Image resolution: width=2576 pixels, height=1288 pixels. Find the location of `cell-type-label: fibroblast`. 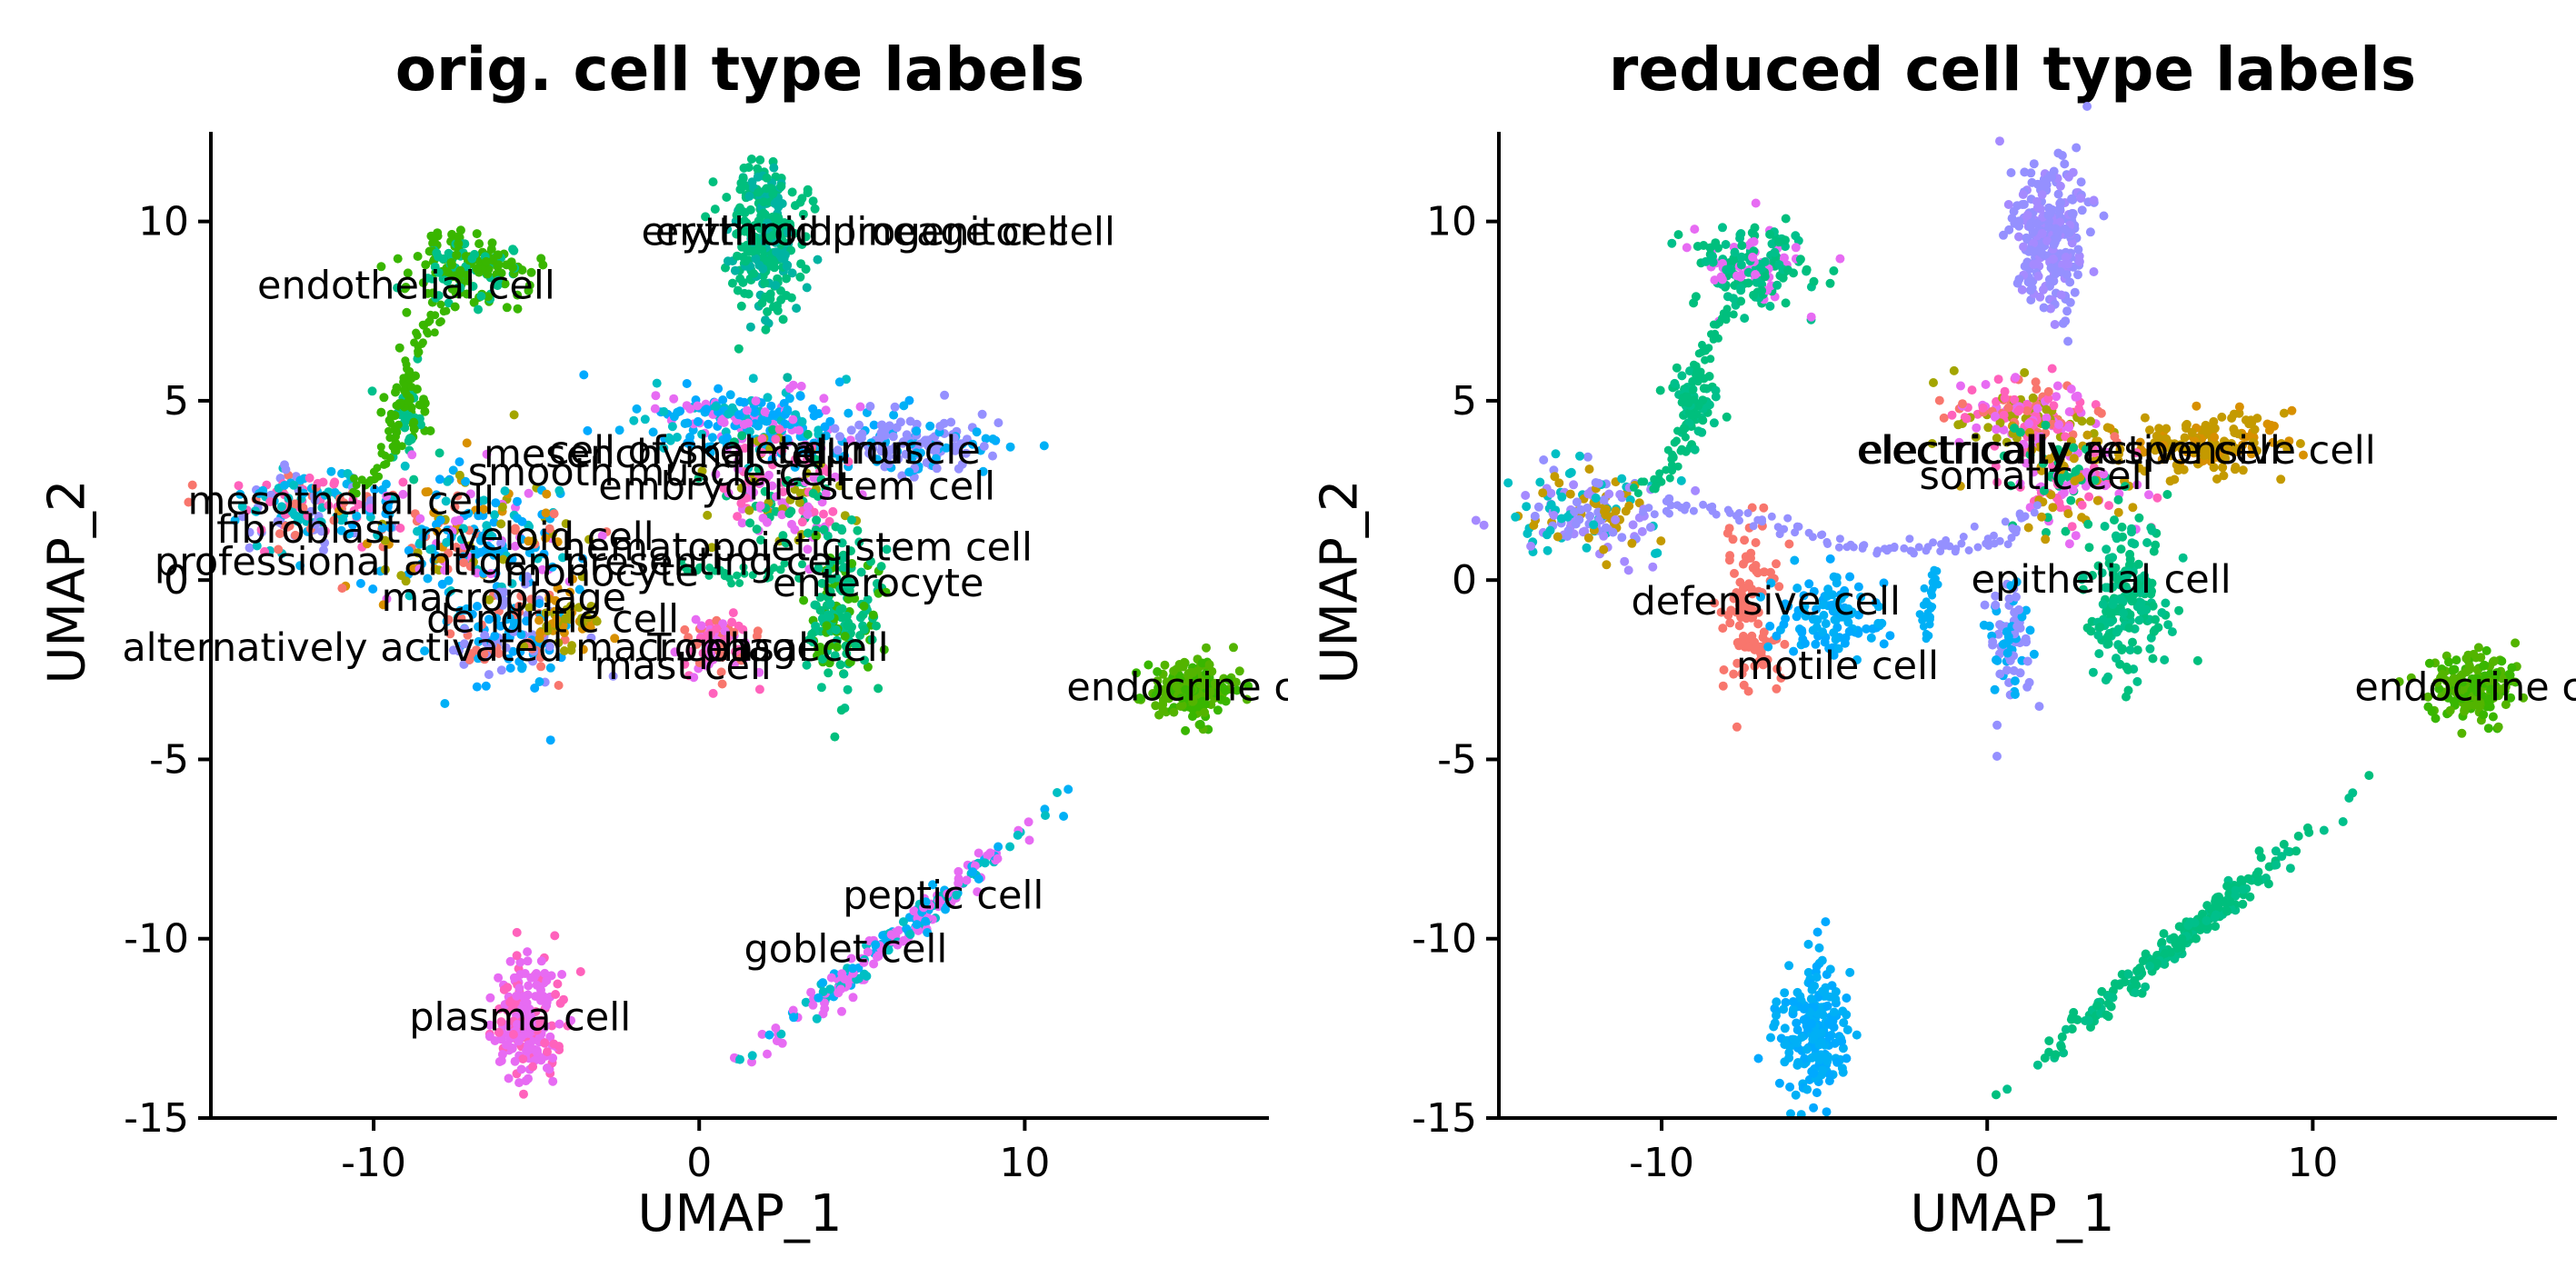

cell-type-label: fibroblast is located at coordinates (308, 530).